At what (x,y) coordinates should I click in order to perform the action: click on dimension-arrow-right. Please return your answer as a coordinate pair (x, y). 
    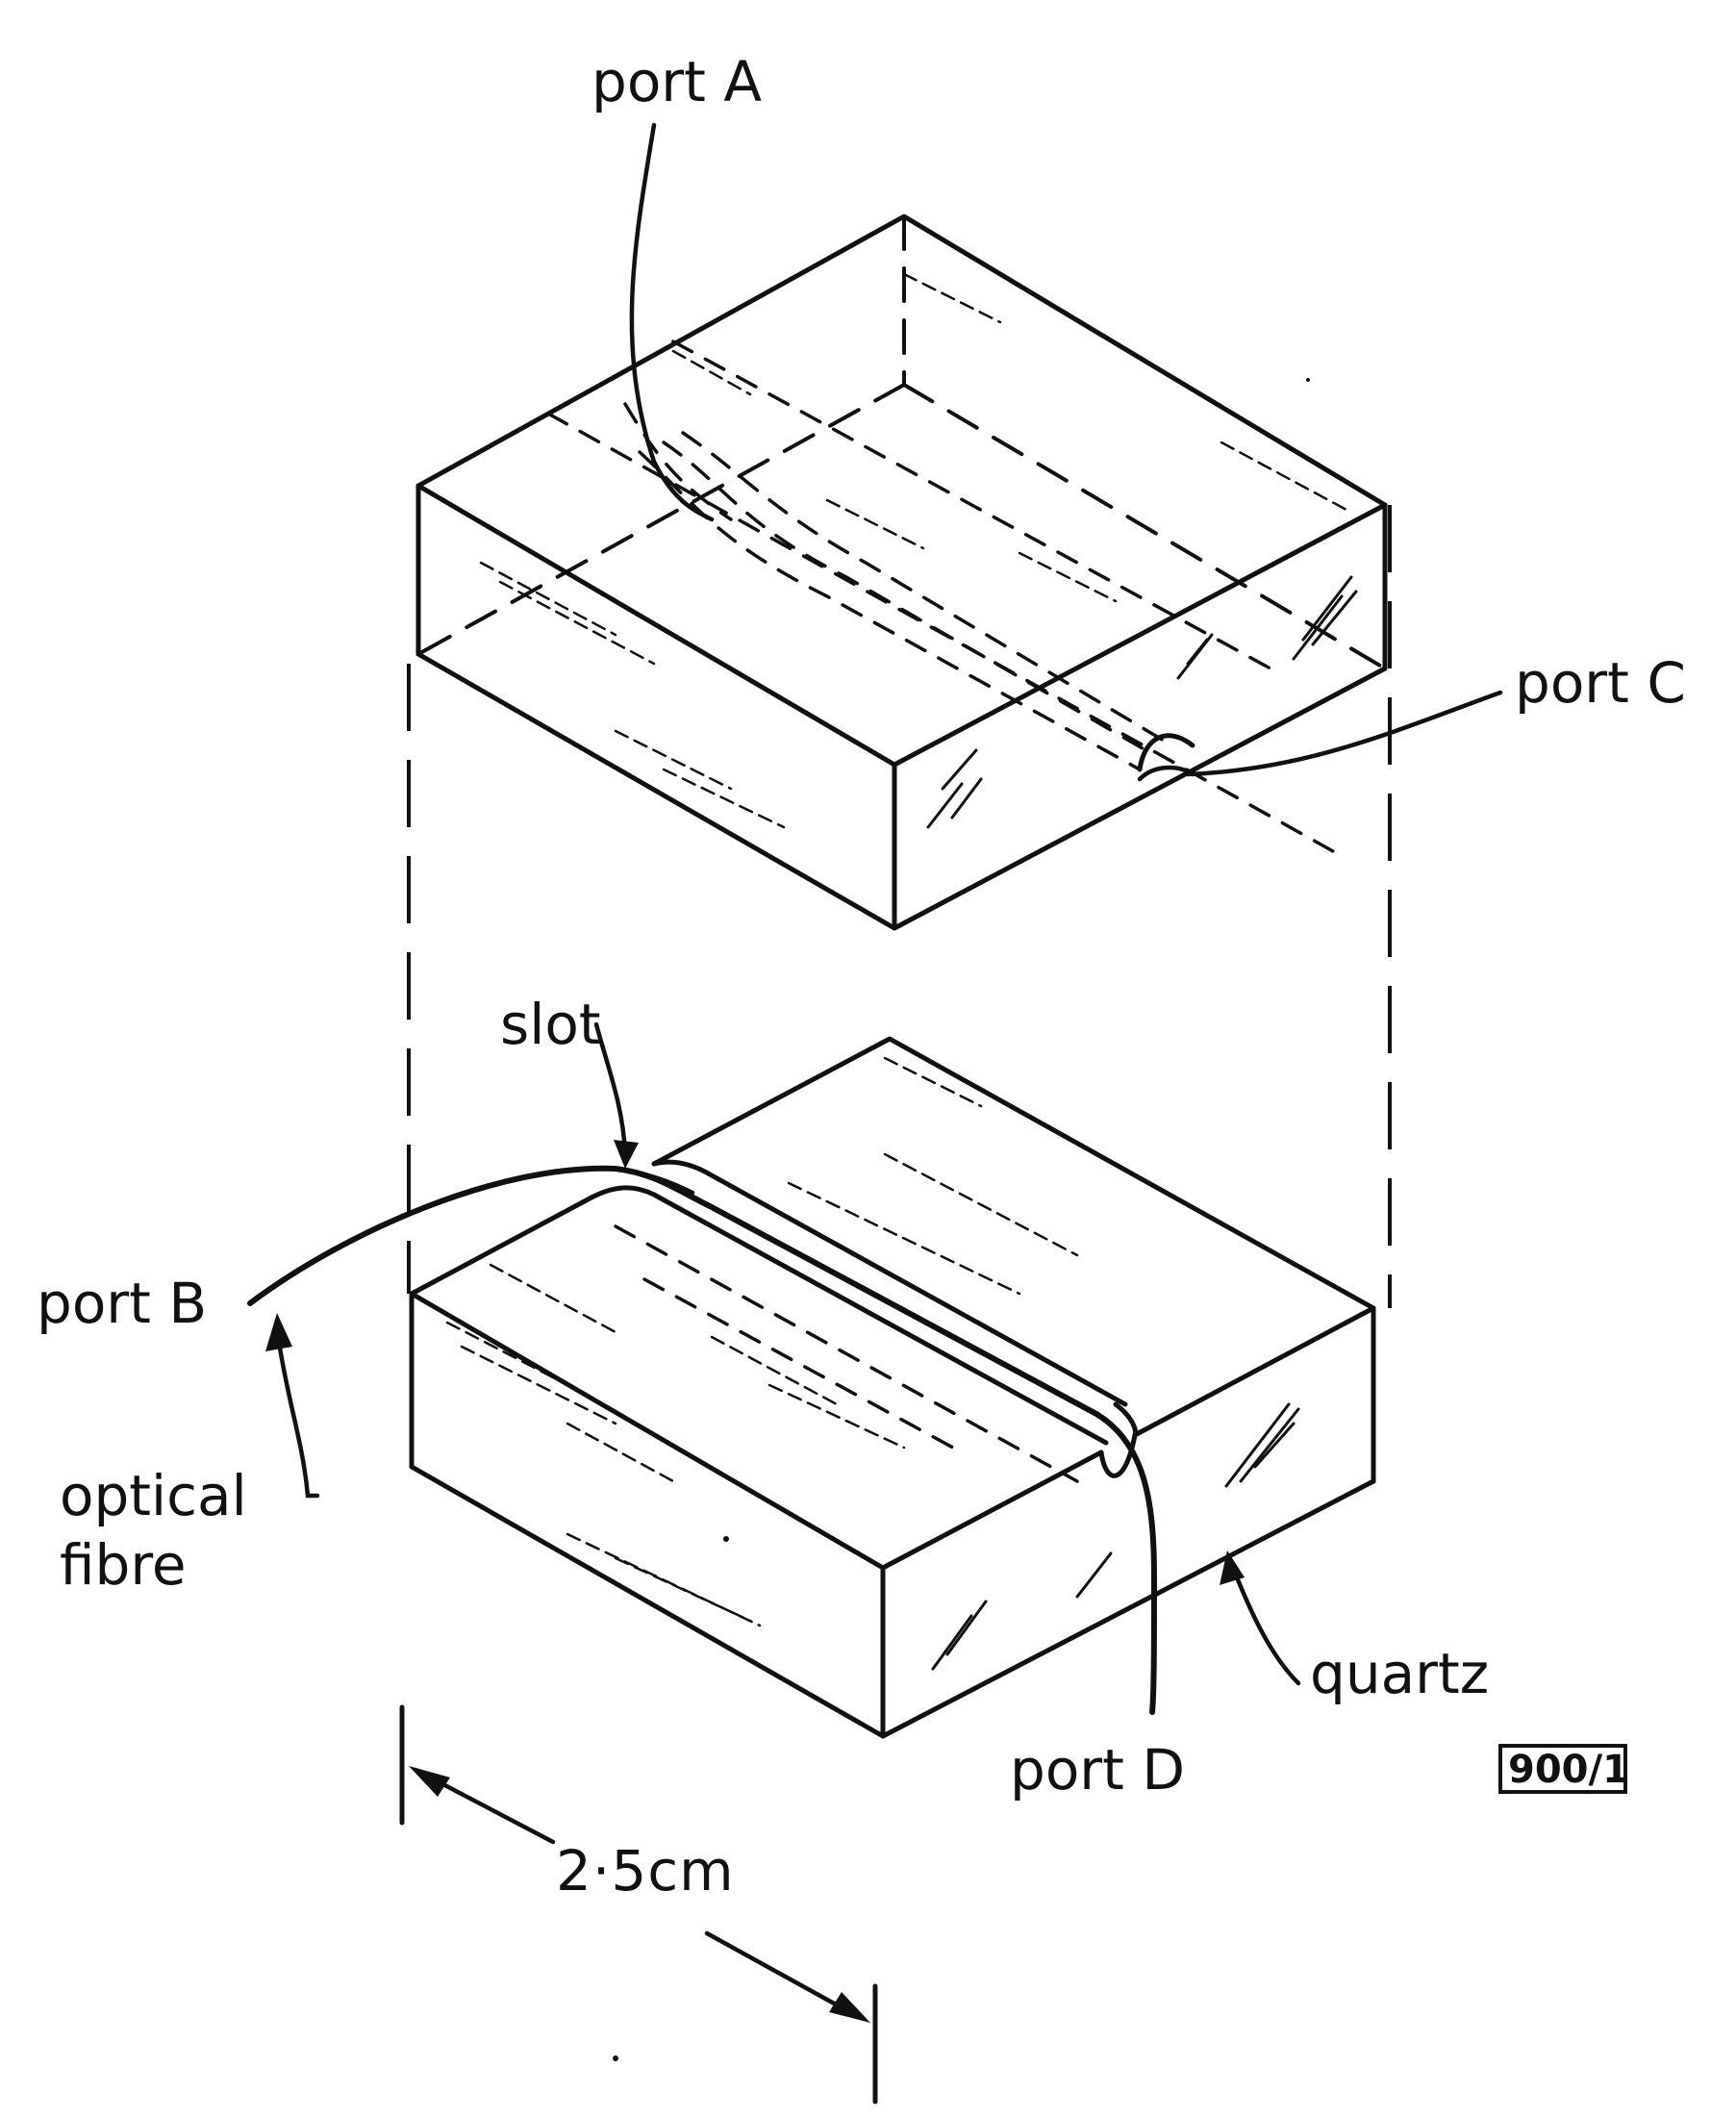
    Looking at the image, I should click on (849, 2007).